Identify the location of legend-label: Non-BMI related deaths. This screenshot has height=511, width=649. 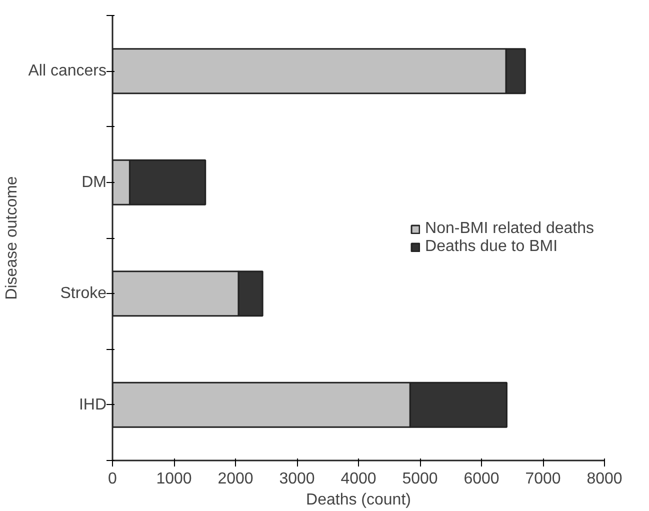
(509, 229).